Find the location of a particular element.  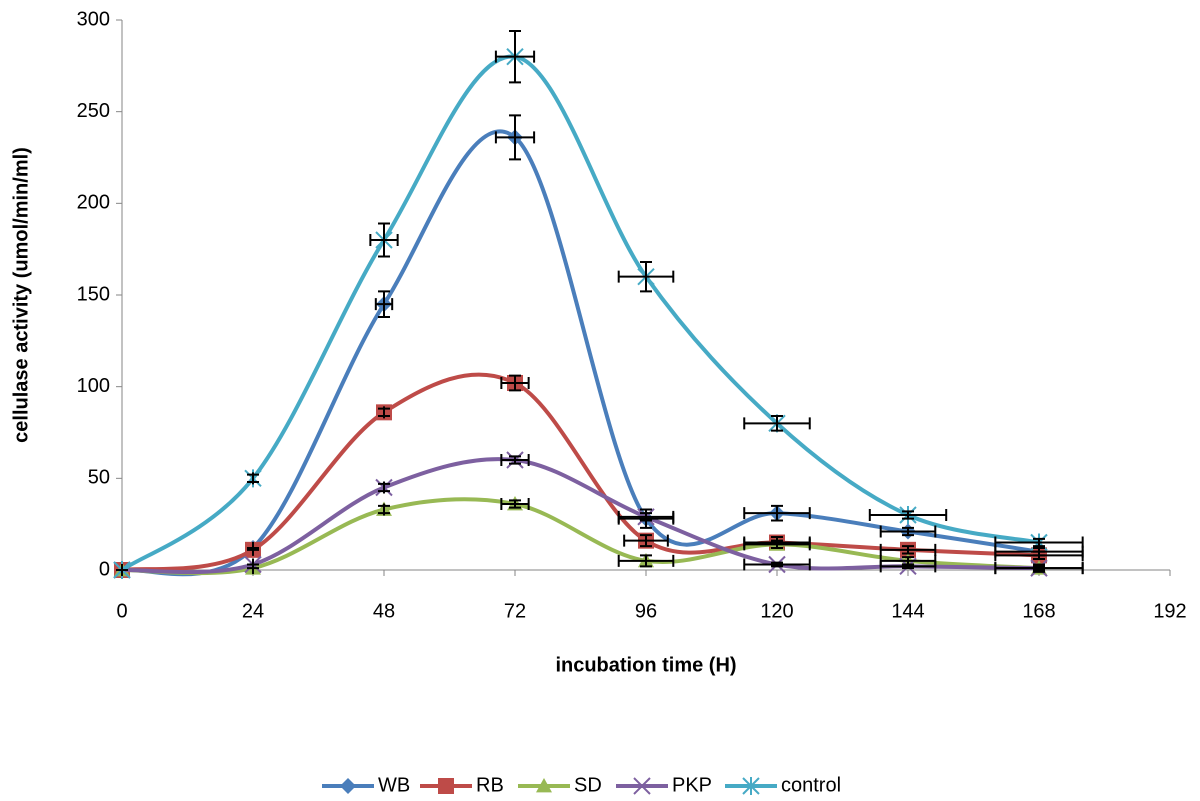

y-axis-title: cellulase activity (umol/min/ml) is located at coordinates (21, 295).